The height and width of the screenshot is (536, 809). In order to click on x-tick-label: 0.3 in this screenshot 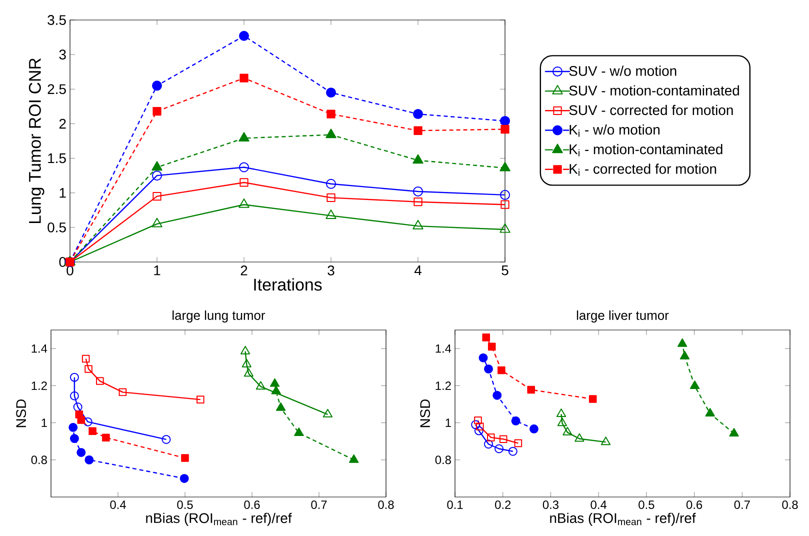, I will do `click(550, 504)`.